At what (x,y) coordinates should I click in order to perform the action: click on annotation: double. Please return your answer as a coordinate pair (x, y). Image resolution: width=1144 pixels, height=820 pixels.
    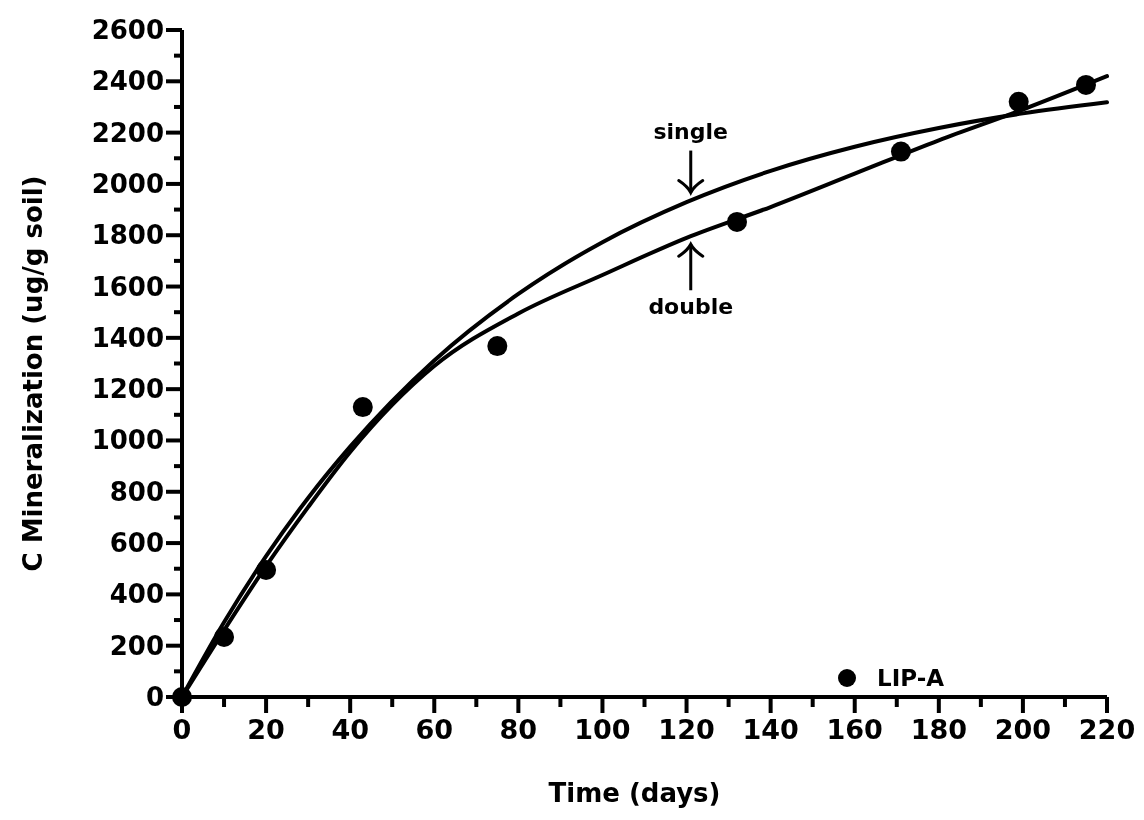
    Looking at the image, I should click on (691, 307).